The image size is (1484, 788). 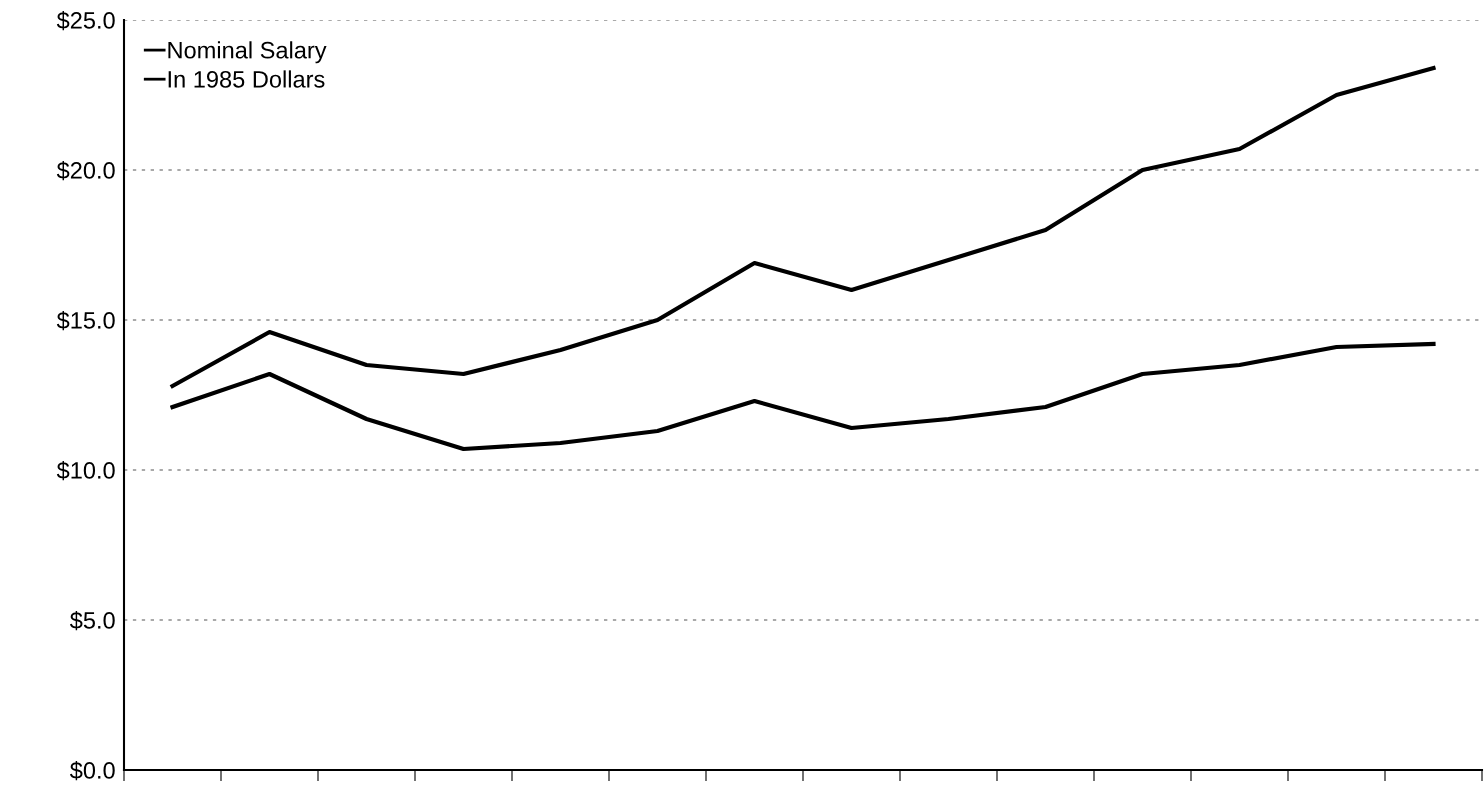 What do you see at coordinates (85, 471) in the screenshot?
I see `y-tick-label: $10.0` at bounding box center [85, 471].